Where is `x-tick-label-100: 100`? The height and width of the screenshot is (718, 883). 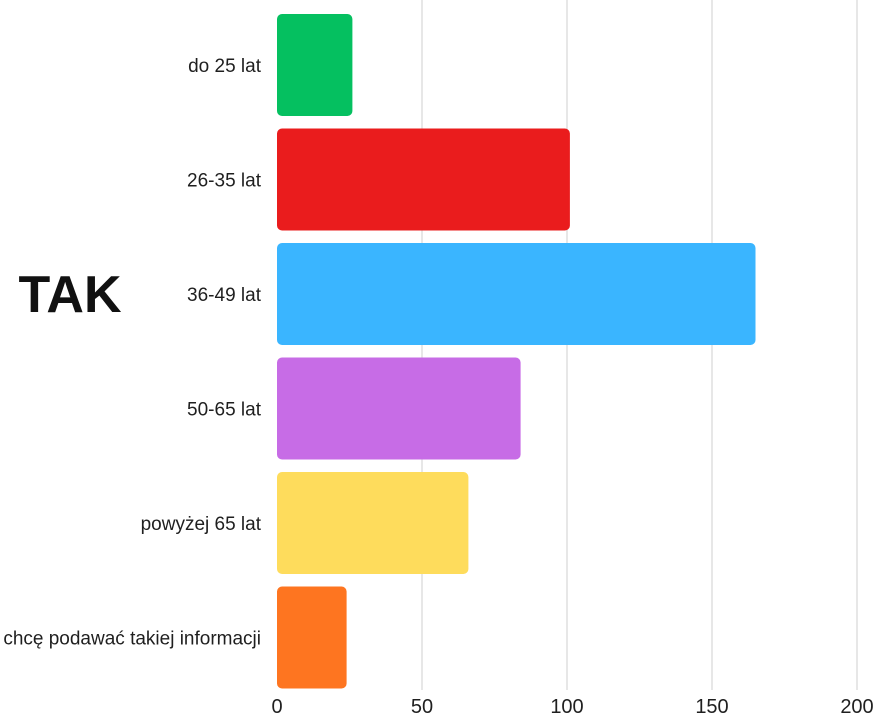 x-tick-label-100: 100 is located at coordinates (566, 707).